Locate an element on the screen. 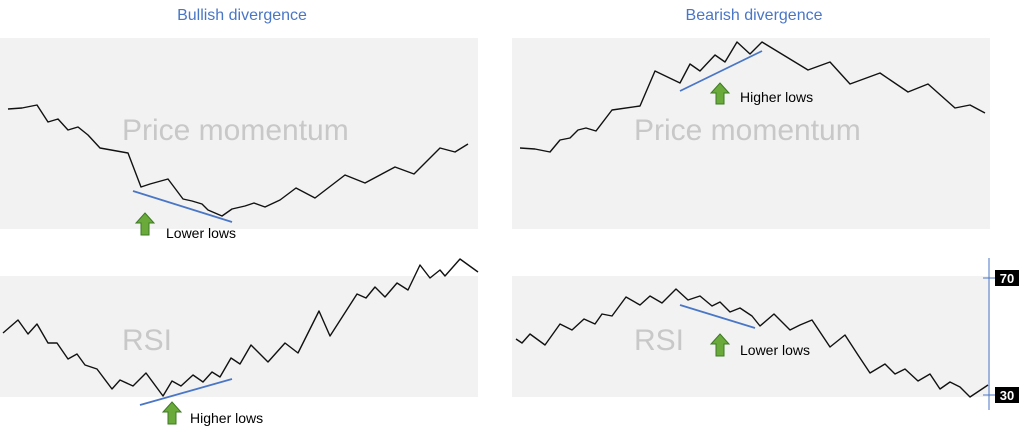 This screenshot has width=1024, height=438. label-tr: Higher lows is located at coordinates (776, 97).